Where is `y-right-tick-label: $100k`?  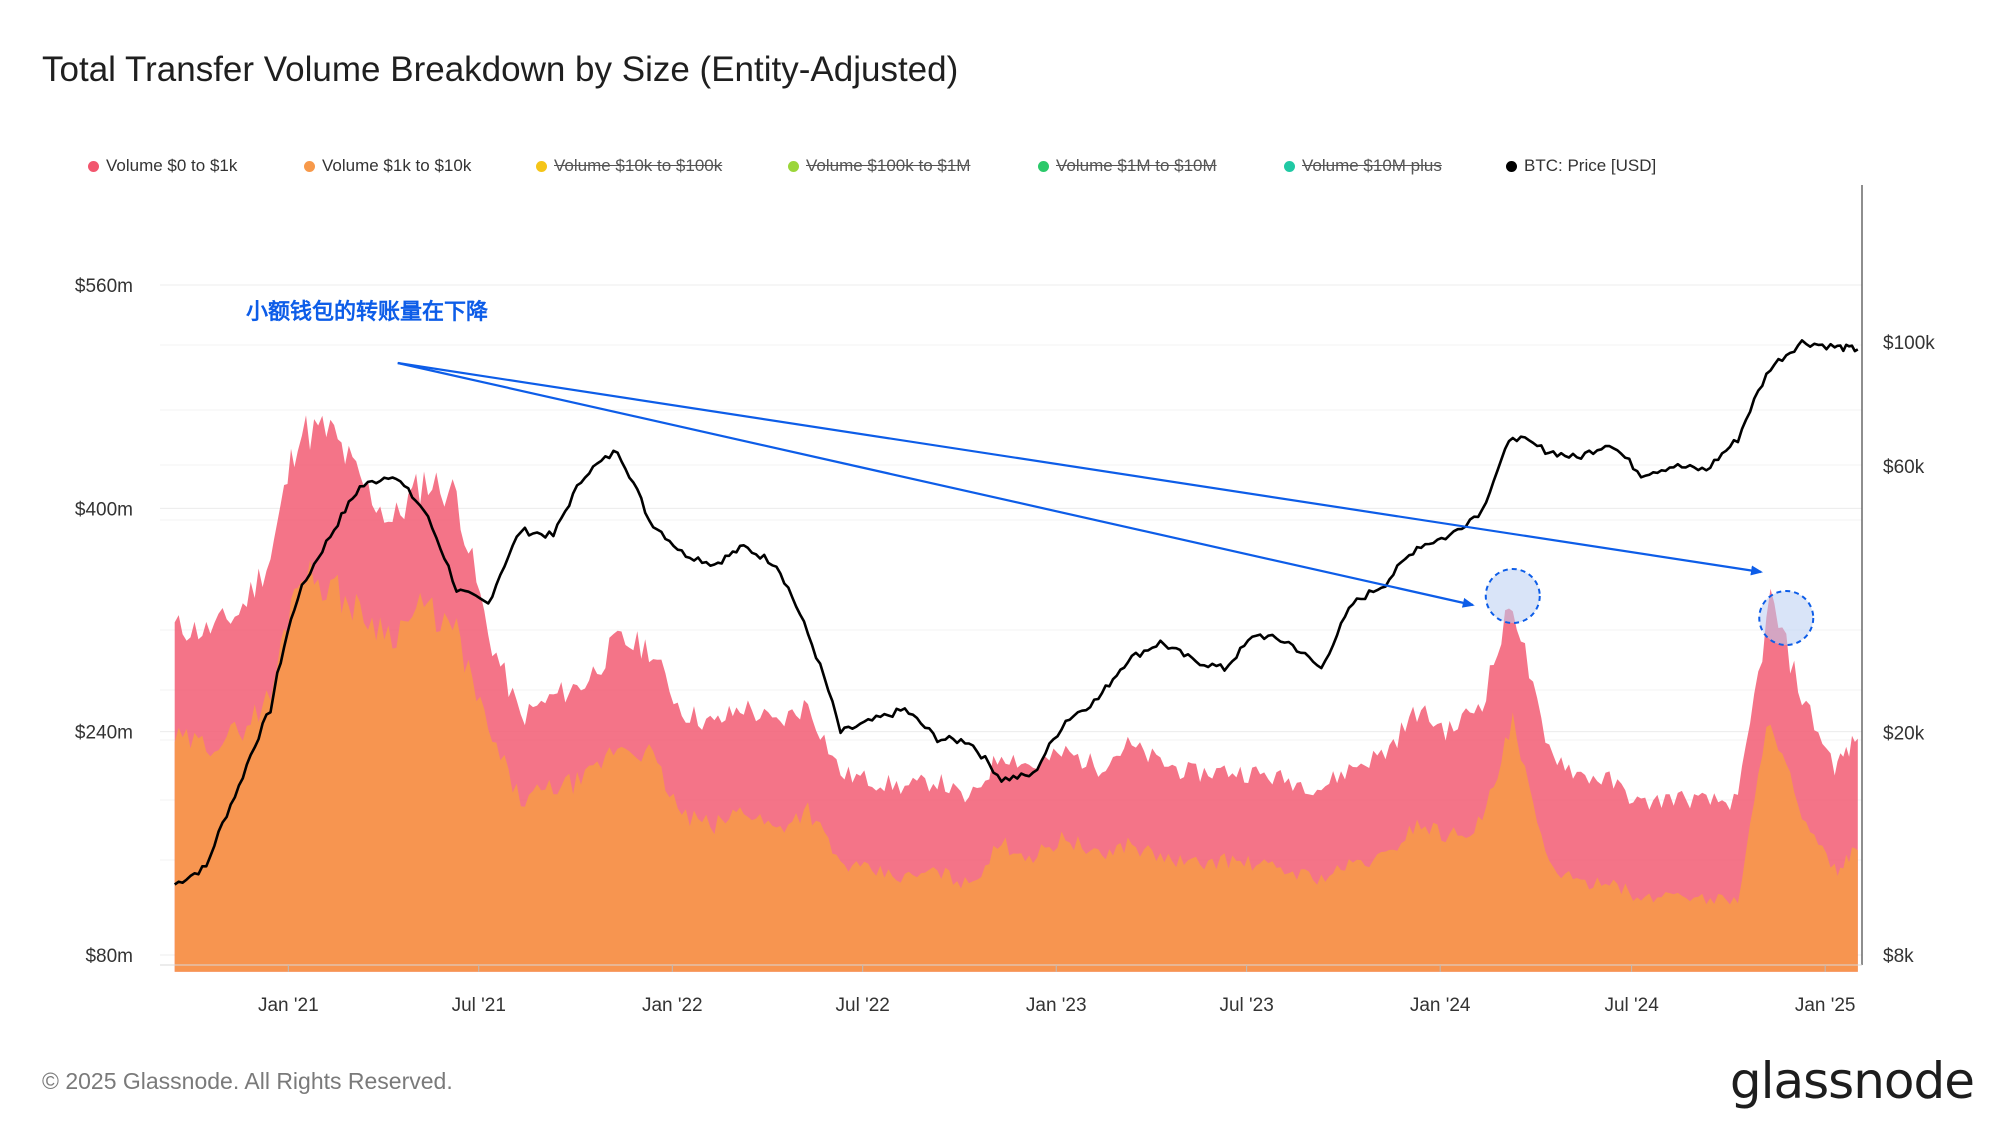 y-right-tick-label: $100k is located at coordinates (1909, 343).